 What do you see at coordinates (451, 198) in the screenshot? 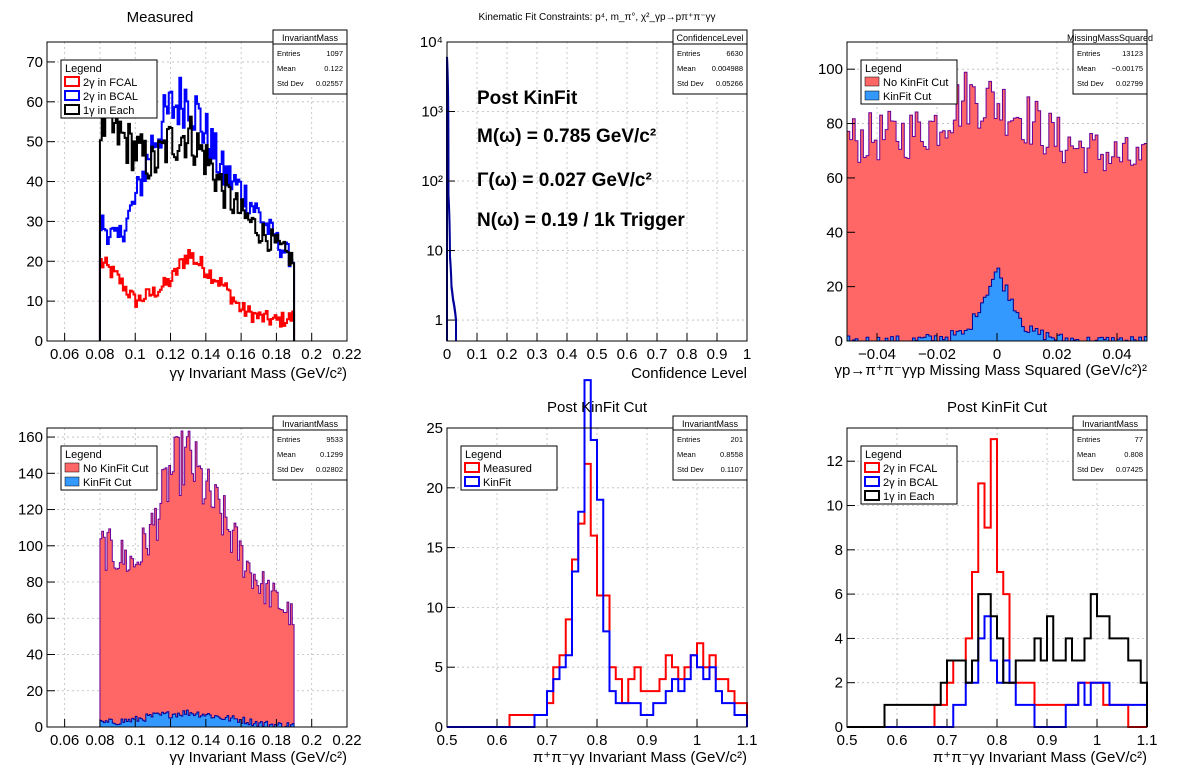
I see `series-hist` at bounding box center [451, 198].